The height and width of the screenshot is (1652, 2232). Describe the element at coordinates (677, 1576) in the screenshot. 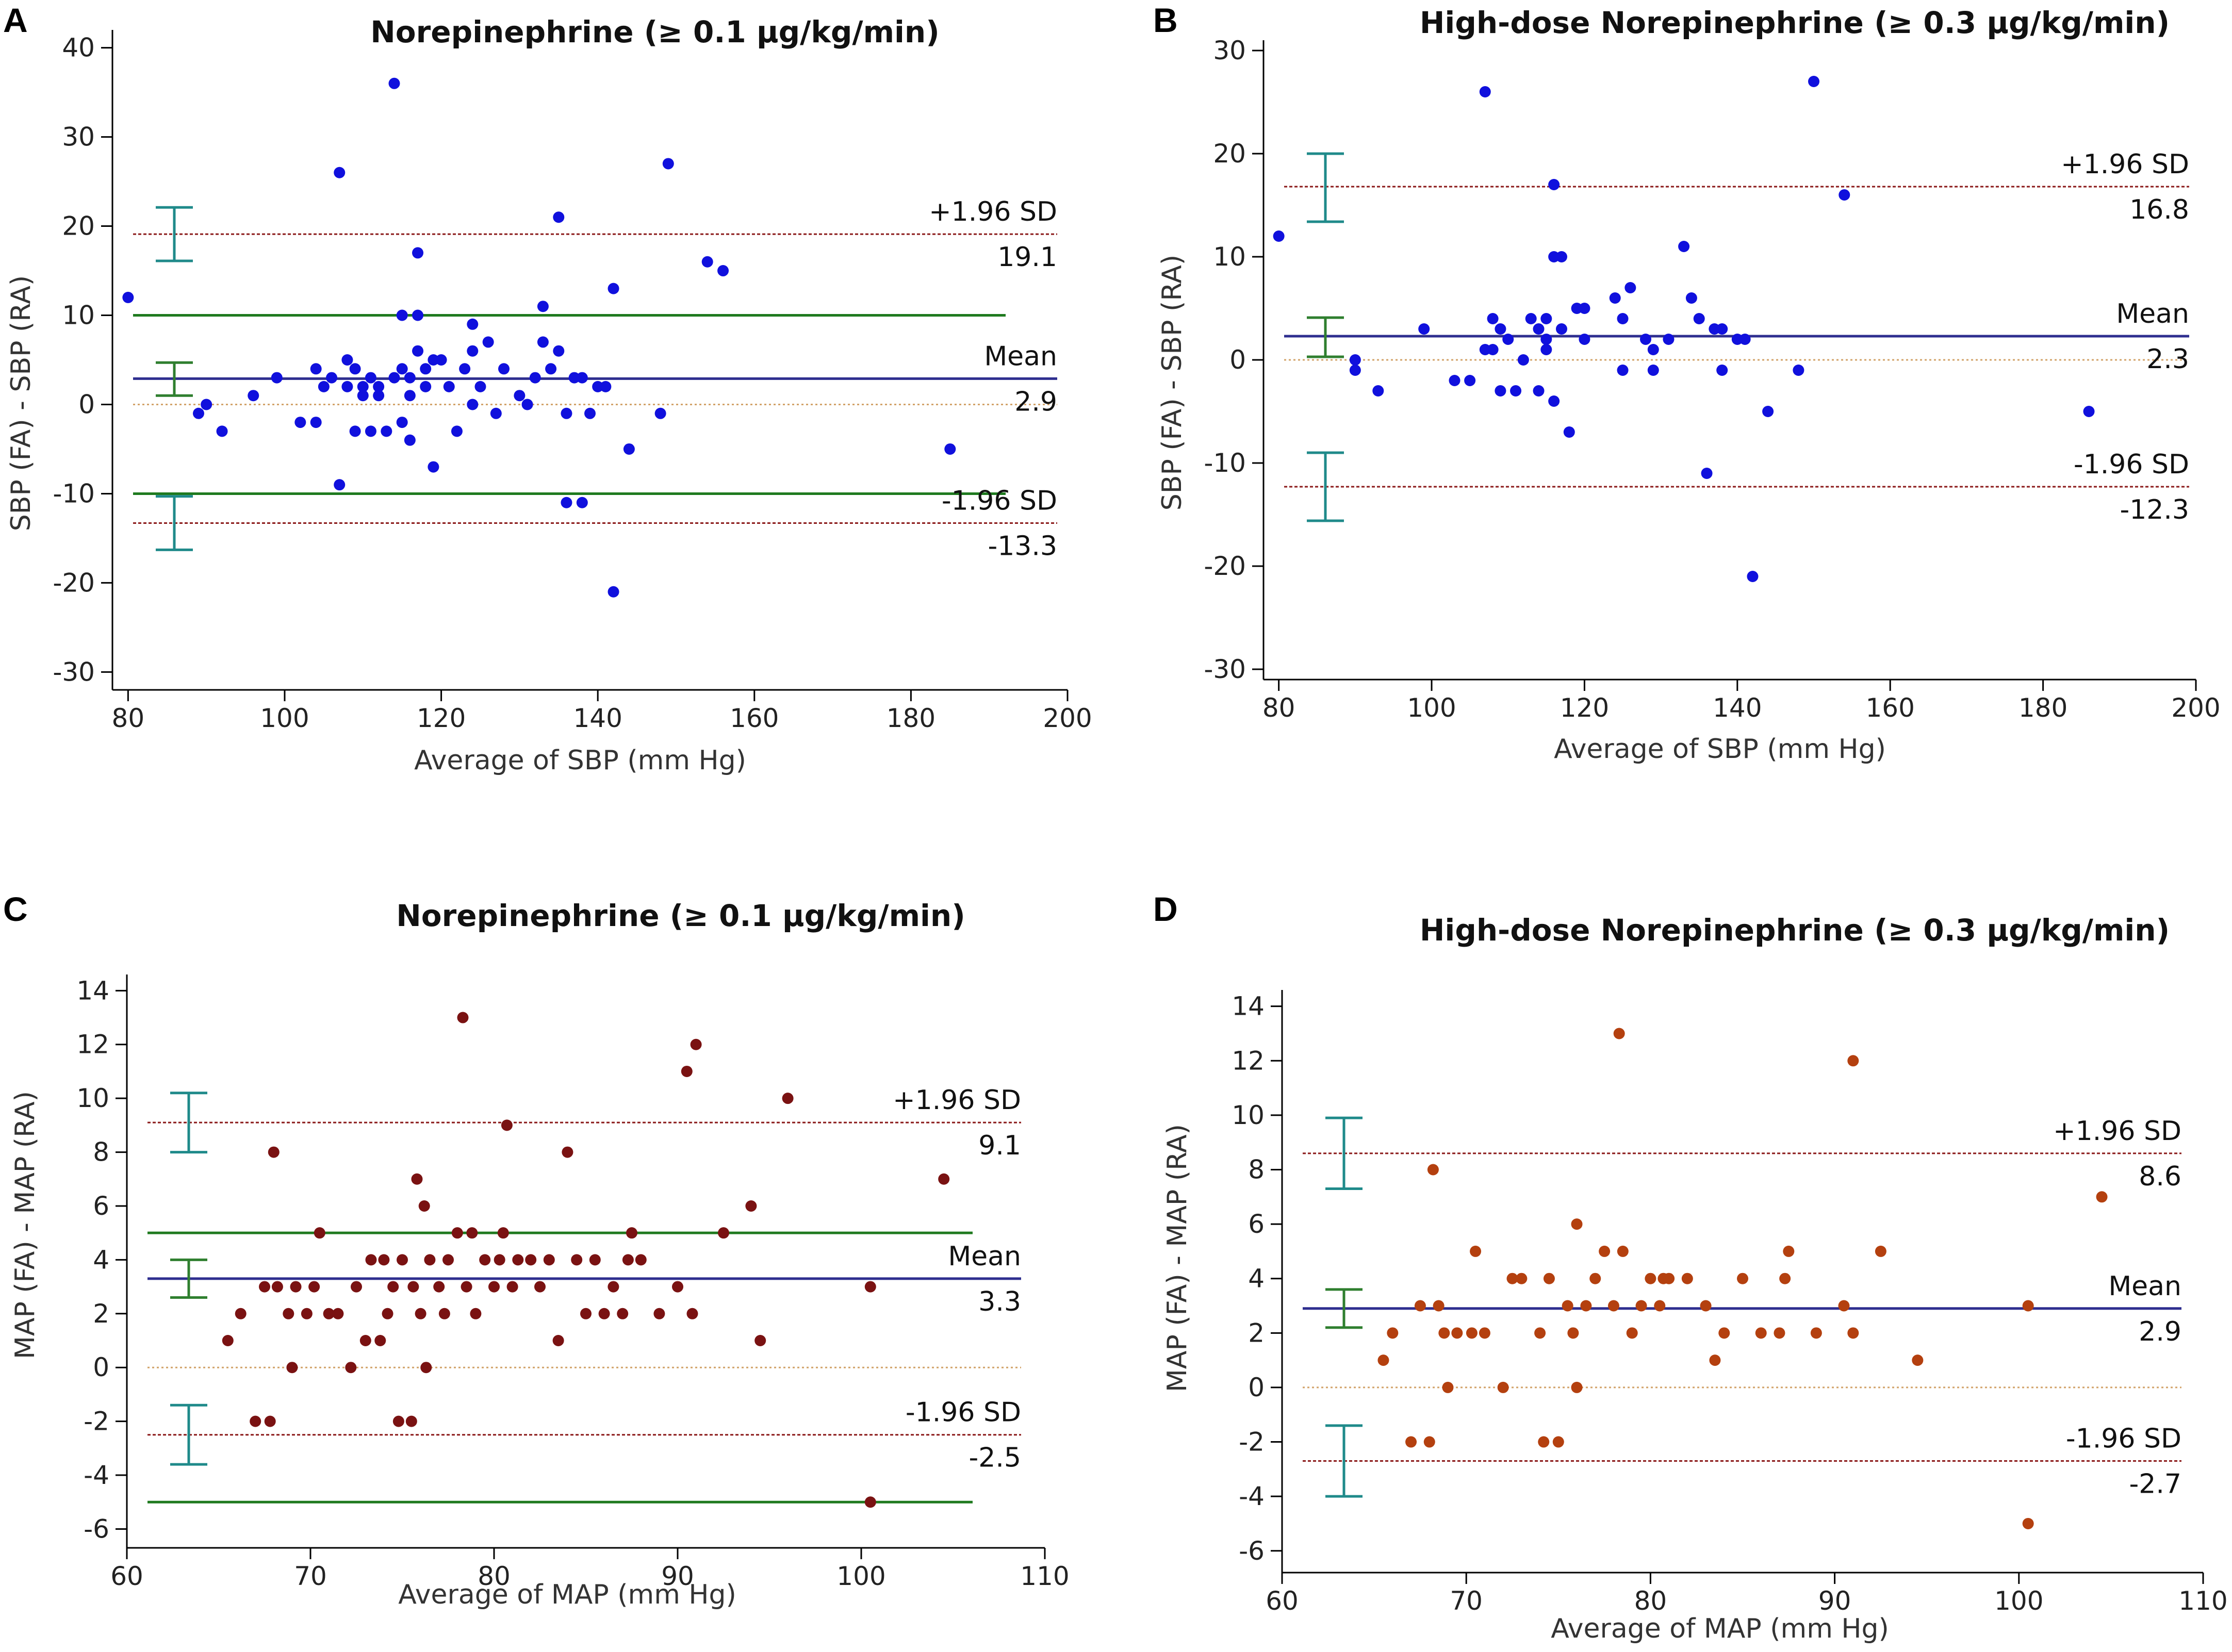

I see `x-tick-label: 90` at that location.